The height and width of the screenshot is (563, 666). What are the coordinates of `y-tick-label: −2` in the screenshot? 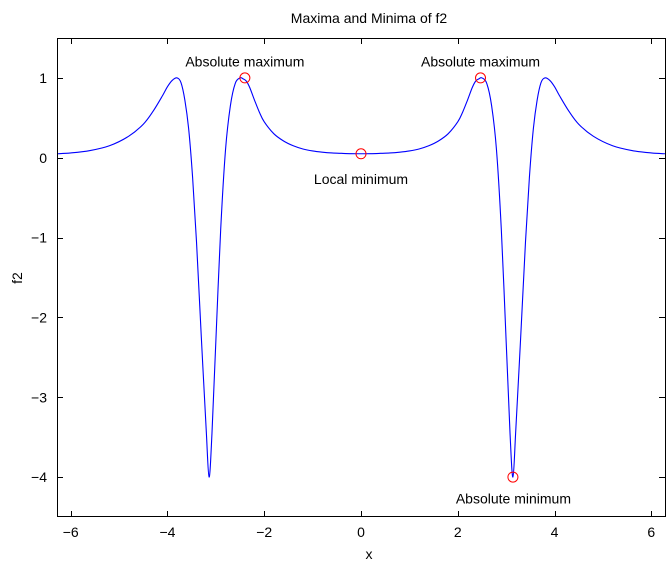 It's located at (39, 317).